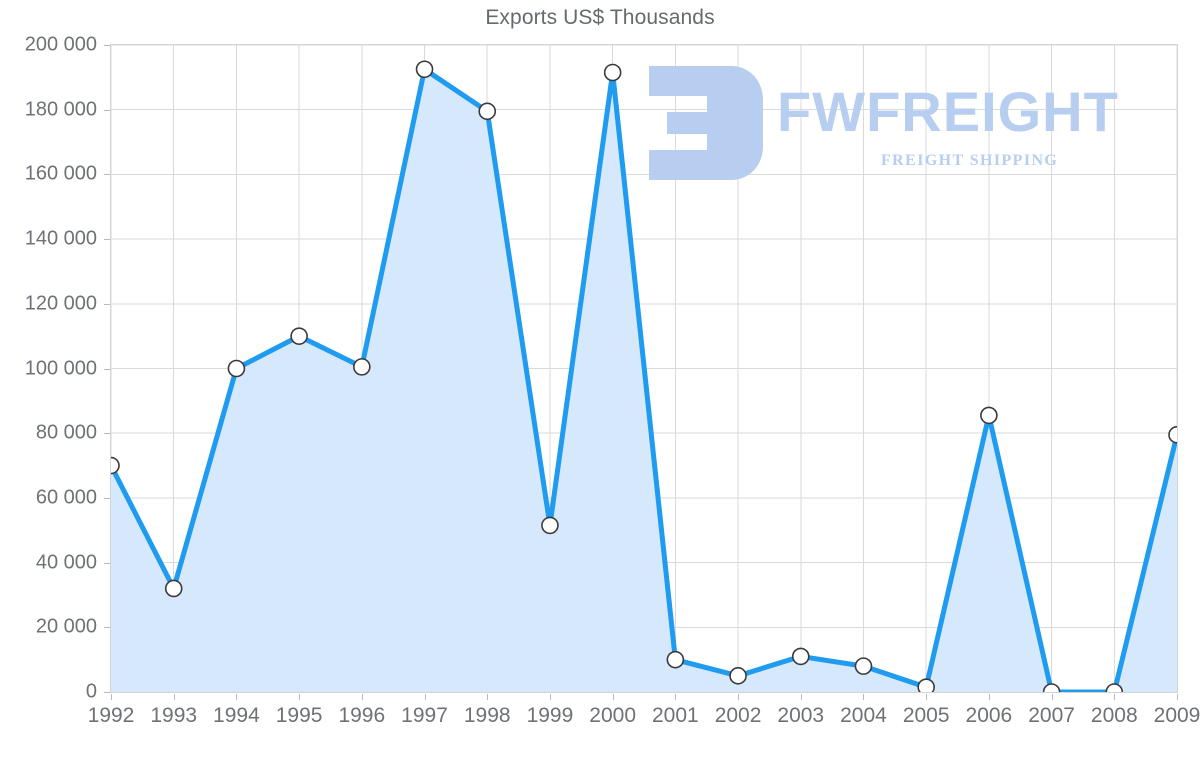 Image resolution: width=1200 pixels, height=763 pixels. What do you see at coordinates (60, 238) in the screenshot?
I see `y-tick-label: 140 000` at bounding box center [60, 238].